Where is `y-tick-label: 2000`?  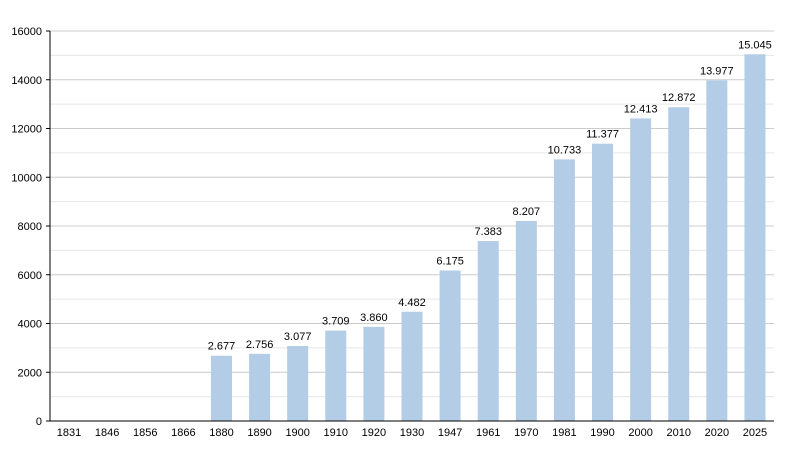 y-tick-label: 2000 is located at coordinates (30, 373).